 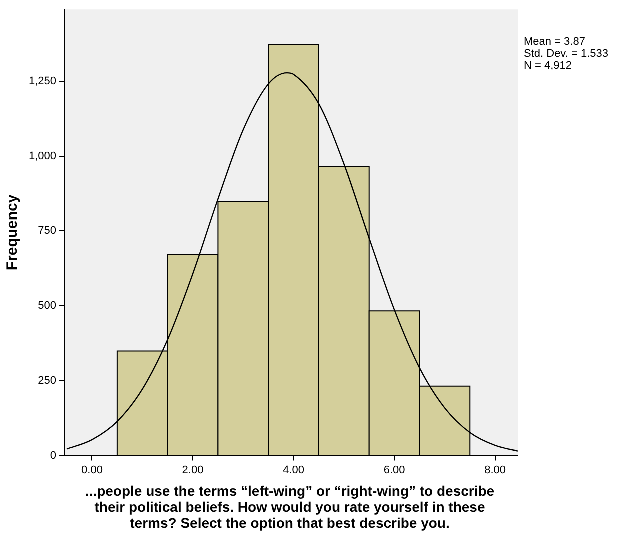 What do you see at coordinates (13, 232) in the screenshot?
I see `y-axis-title: Frequency` at bounding box center [13, 232].